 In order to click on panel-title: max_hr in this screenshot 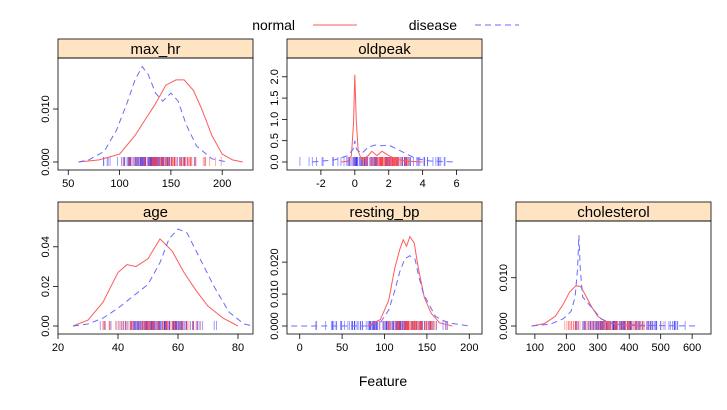, I will do `click(155, 49)`.